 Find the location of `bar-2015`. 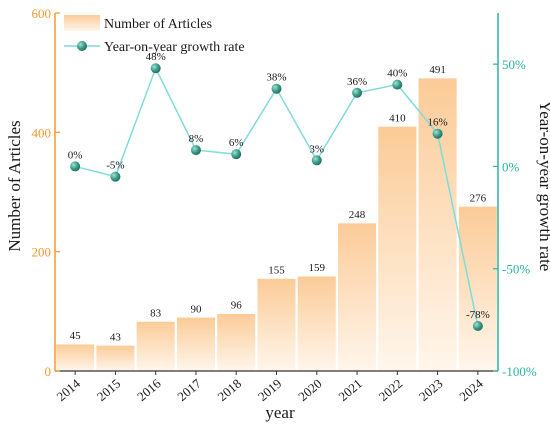

bar-2015 is located at coordinates (115, 358).